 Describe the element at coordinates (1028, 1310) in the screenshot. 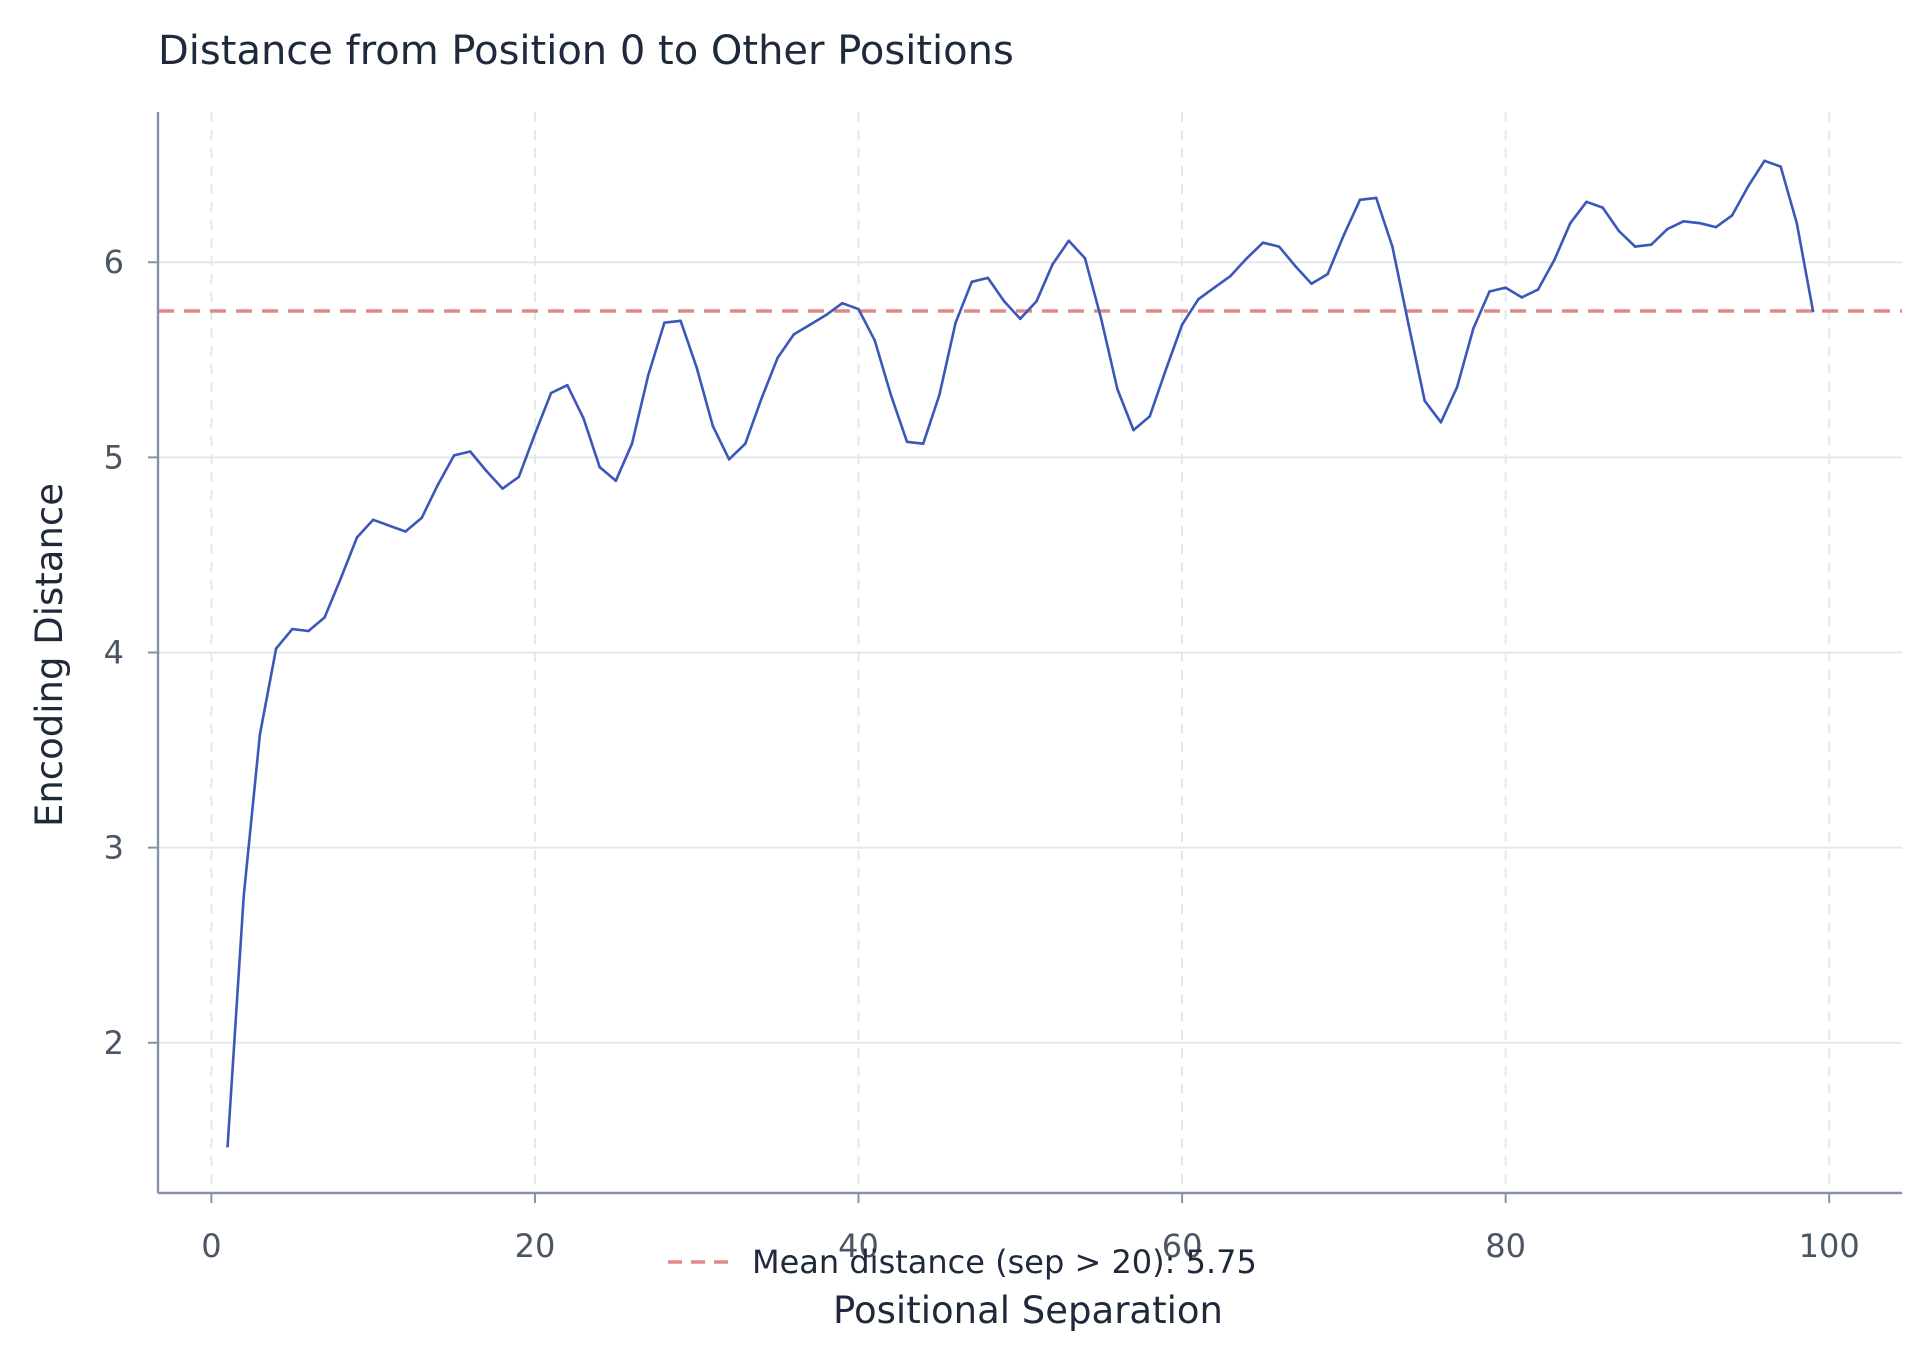

I see `x-axis-label: Positional Separation` at that location.